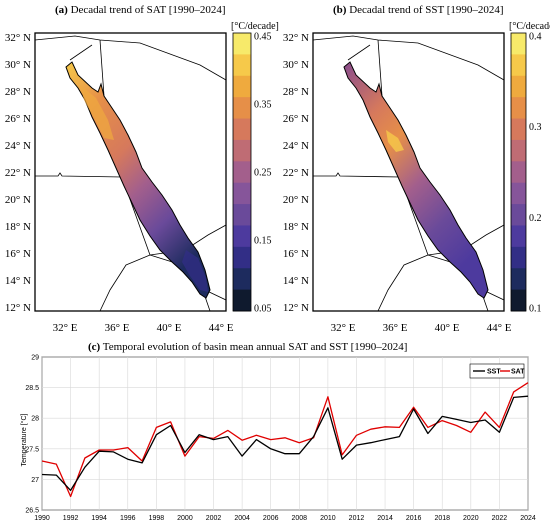  Describe the element at coordinates (128, 518) in the screenshot. I see `x-tick-label: 1996` at that location.